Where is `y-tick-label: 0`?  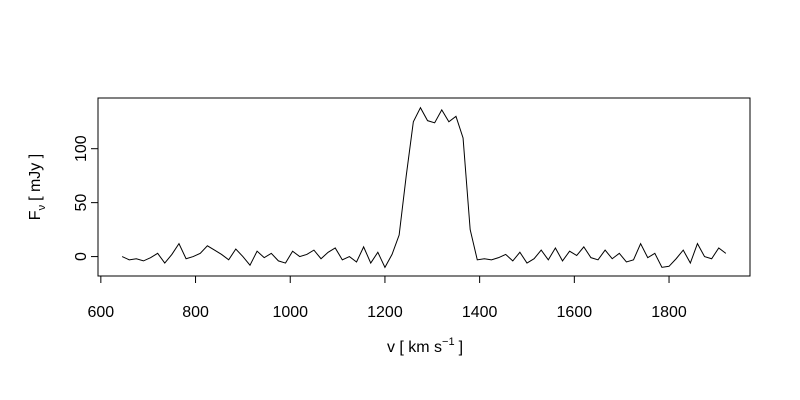 y-tick-label: 0 is located at coordinates (81, 256).